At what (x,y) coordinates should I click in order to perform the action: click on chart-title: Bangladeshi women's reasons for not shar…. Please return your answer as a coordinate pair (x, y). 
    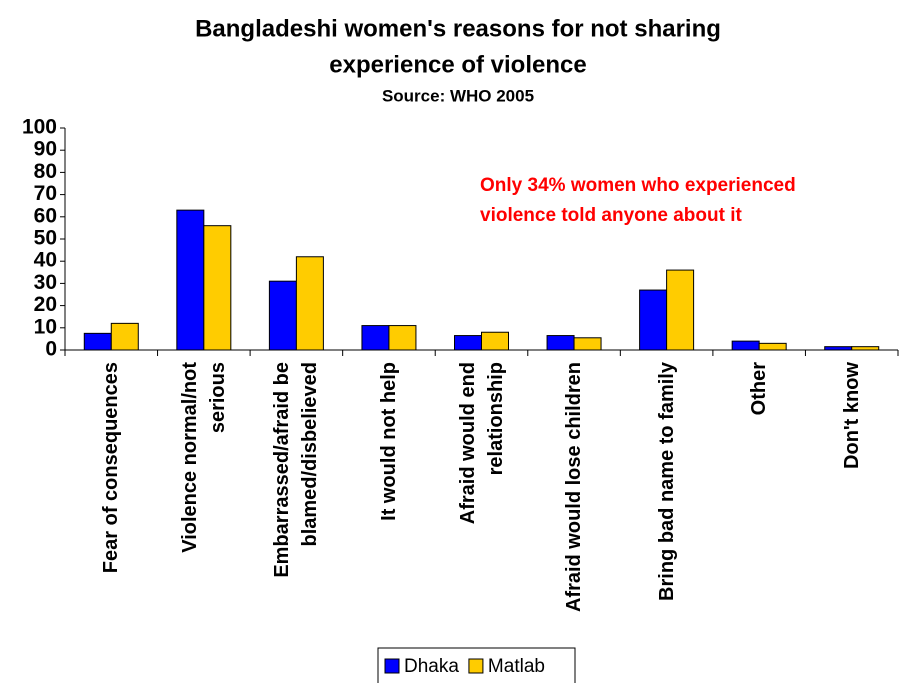
    Looking at the image, I should click on (458, 28).